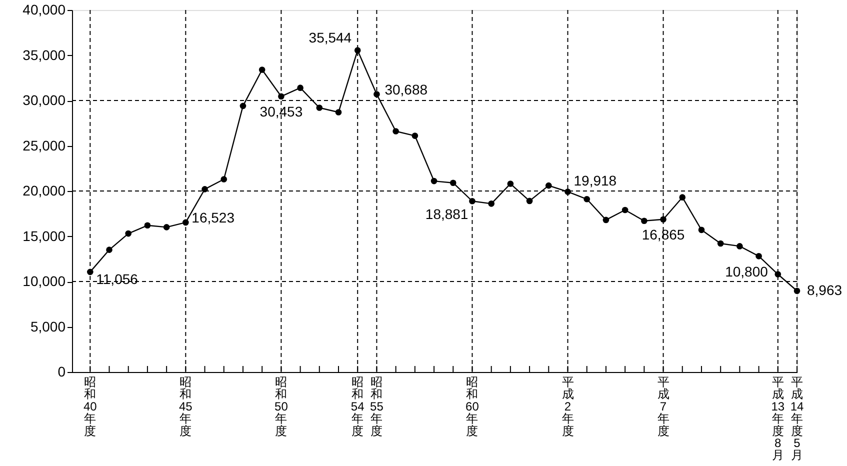  I want to click on x-tick-label: 昭和55年度, so click(377, 406).